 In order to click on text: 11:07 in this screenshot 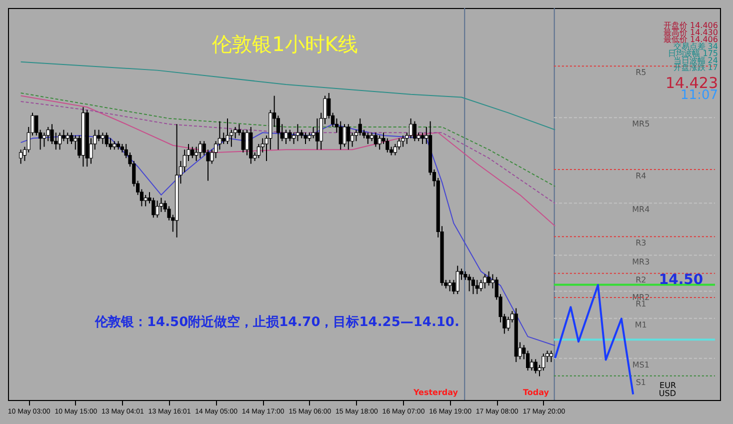, I will do `click(699, 95)`.